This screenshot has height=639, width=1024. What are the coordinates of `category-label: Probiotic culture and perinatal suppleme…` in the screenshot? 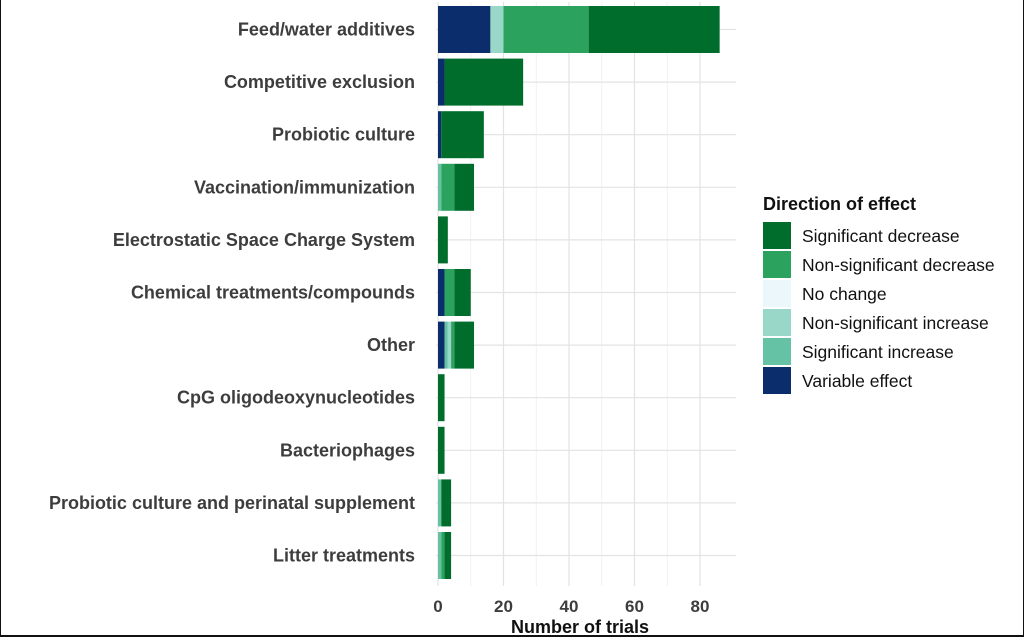 It's located at (232, 503).